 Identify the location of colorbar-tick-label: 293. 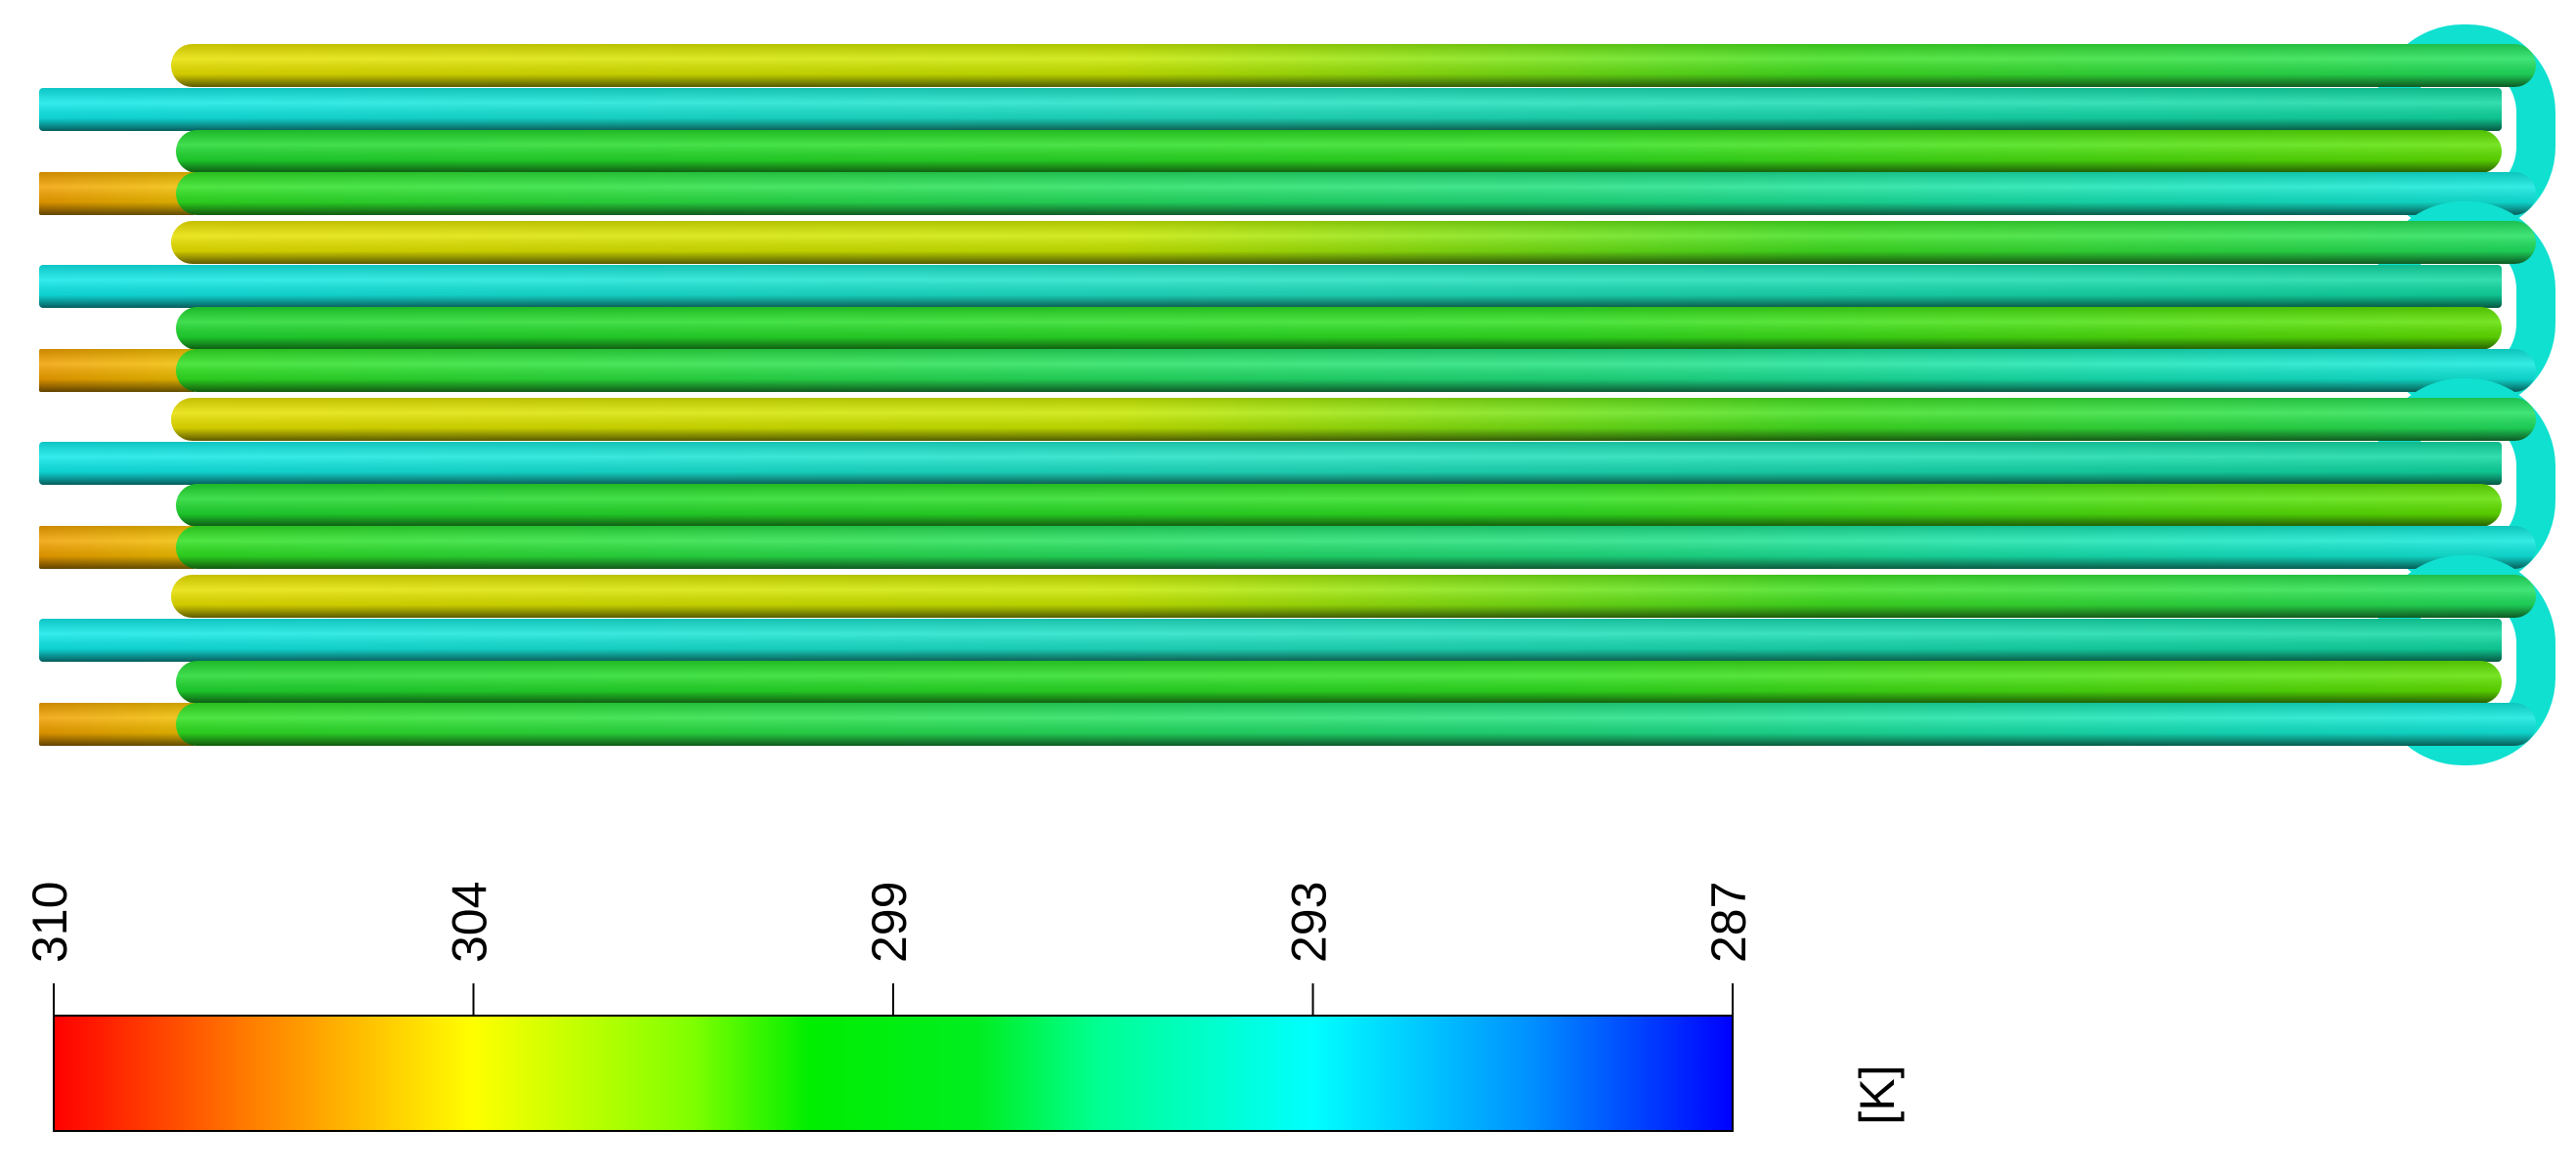
(1310, 923).